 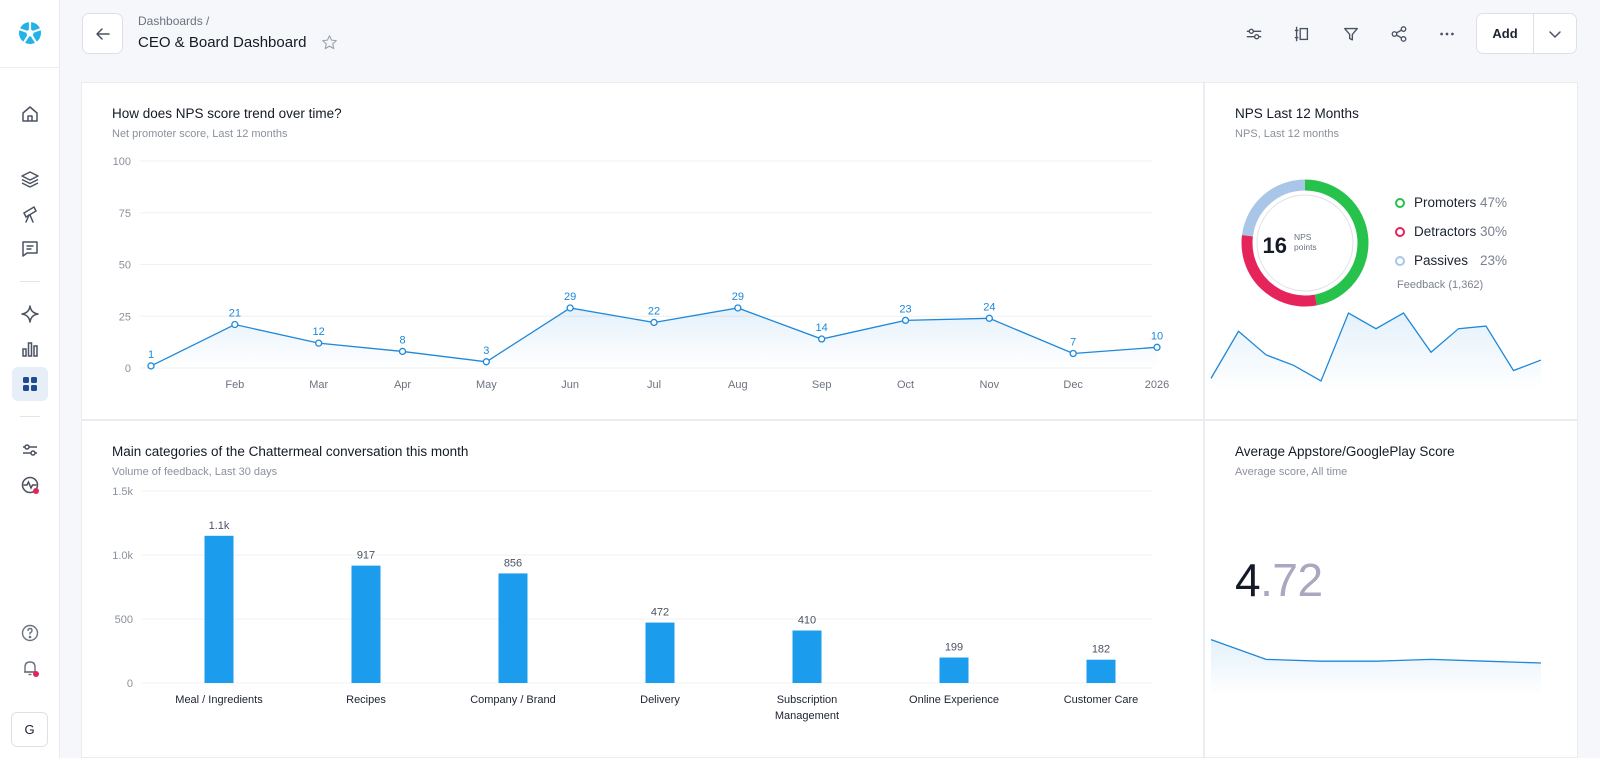 What do you see at coordinates (366, 556) in the screenshot?
I see `data-label: 917` at bounding box center [366, 556].